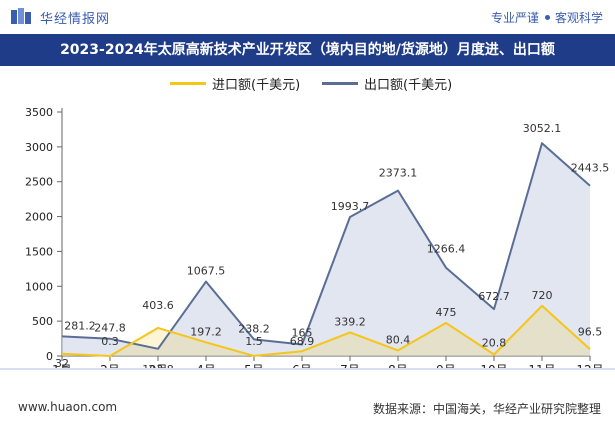 Image resolution: width=615 pixels, height=427 pixels. I want to click on title-bar: 2023-2024年太原高新技术产业开发区（境内目的地/货源地）月度进、出口额, so click(307, 50).